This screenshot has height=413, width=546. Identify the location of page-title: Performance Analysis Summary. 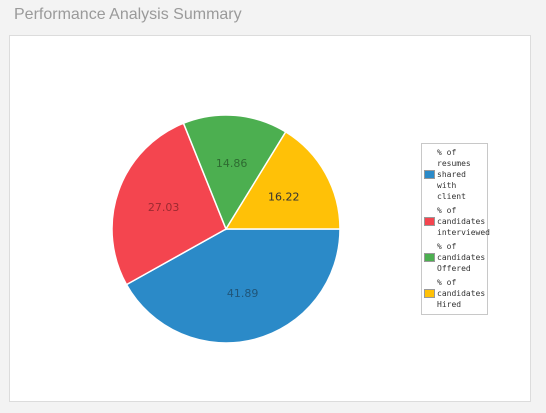
(128, 14).